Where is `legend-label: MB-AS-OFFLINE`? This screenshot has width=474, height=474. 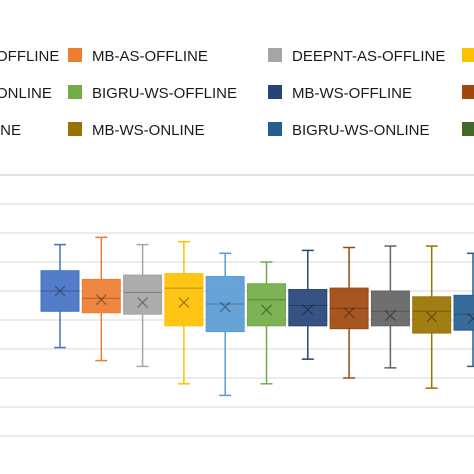
legend-label: MB-AS-OFFLINE is located at coordinates (150, 56).